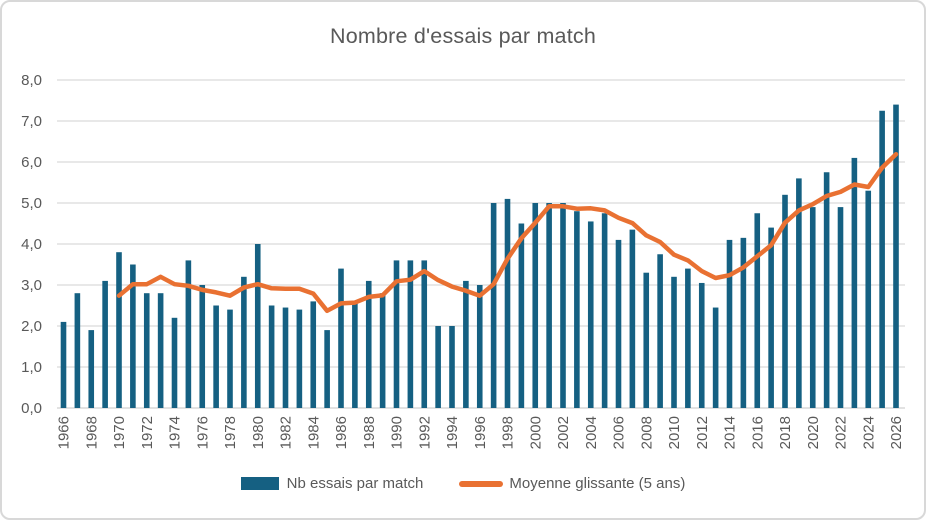  I want to click on bar-1971, so click(133, 336).